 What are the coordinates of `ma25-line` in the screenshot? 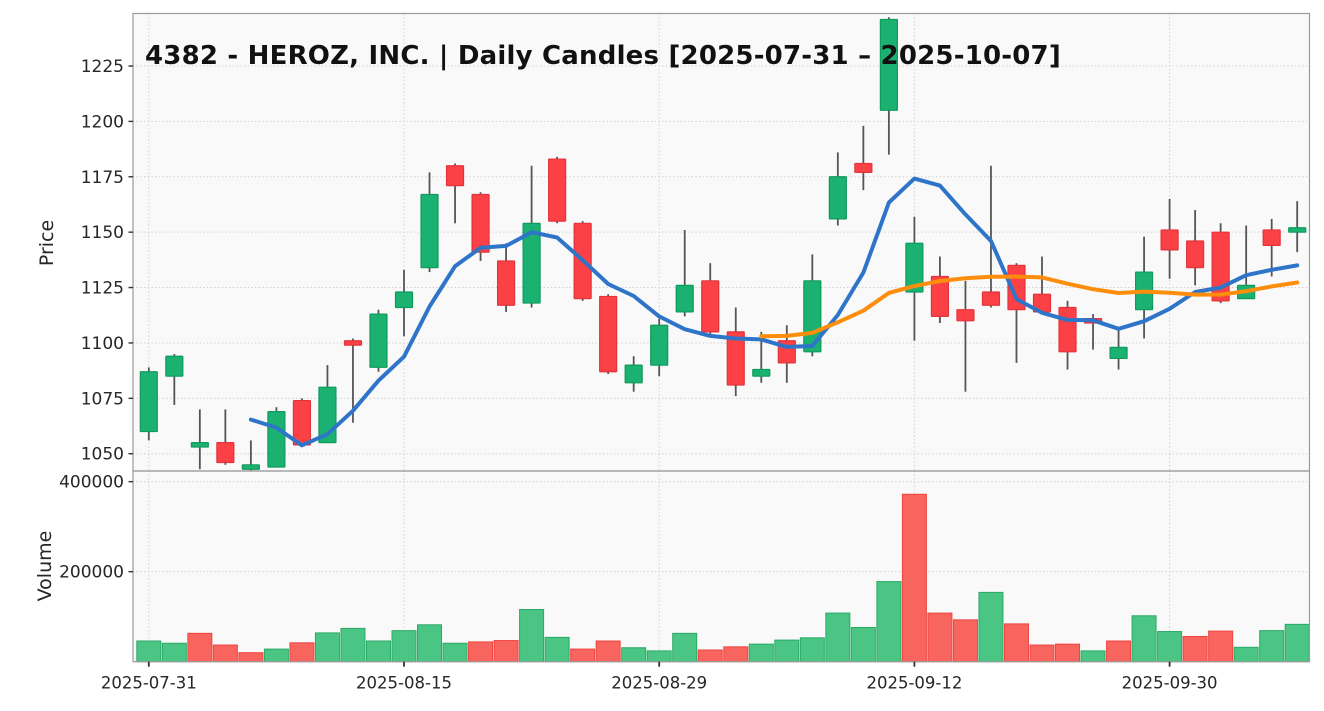 It's located at (1029, 306).